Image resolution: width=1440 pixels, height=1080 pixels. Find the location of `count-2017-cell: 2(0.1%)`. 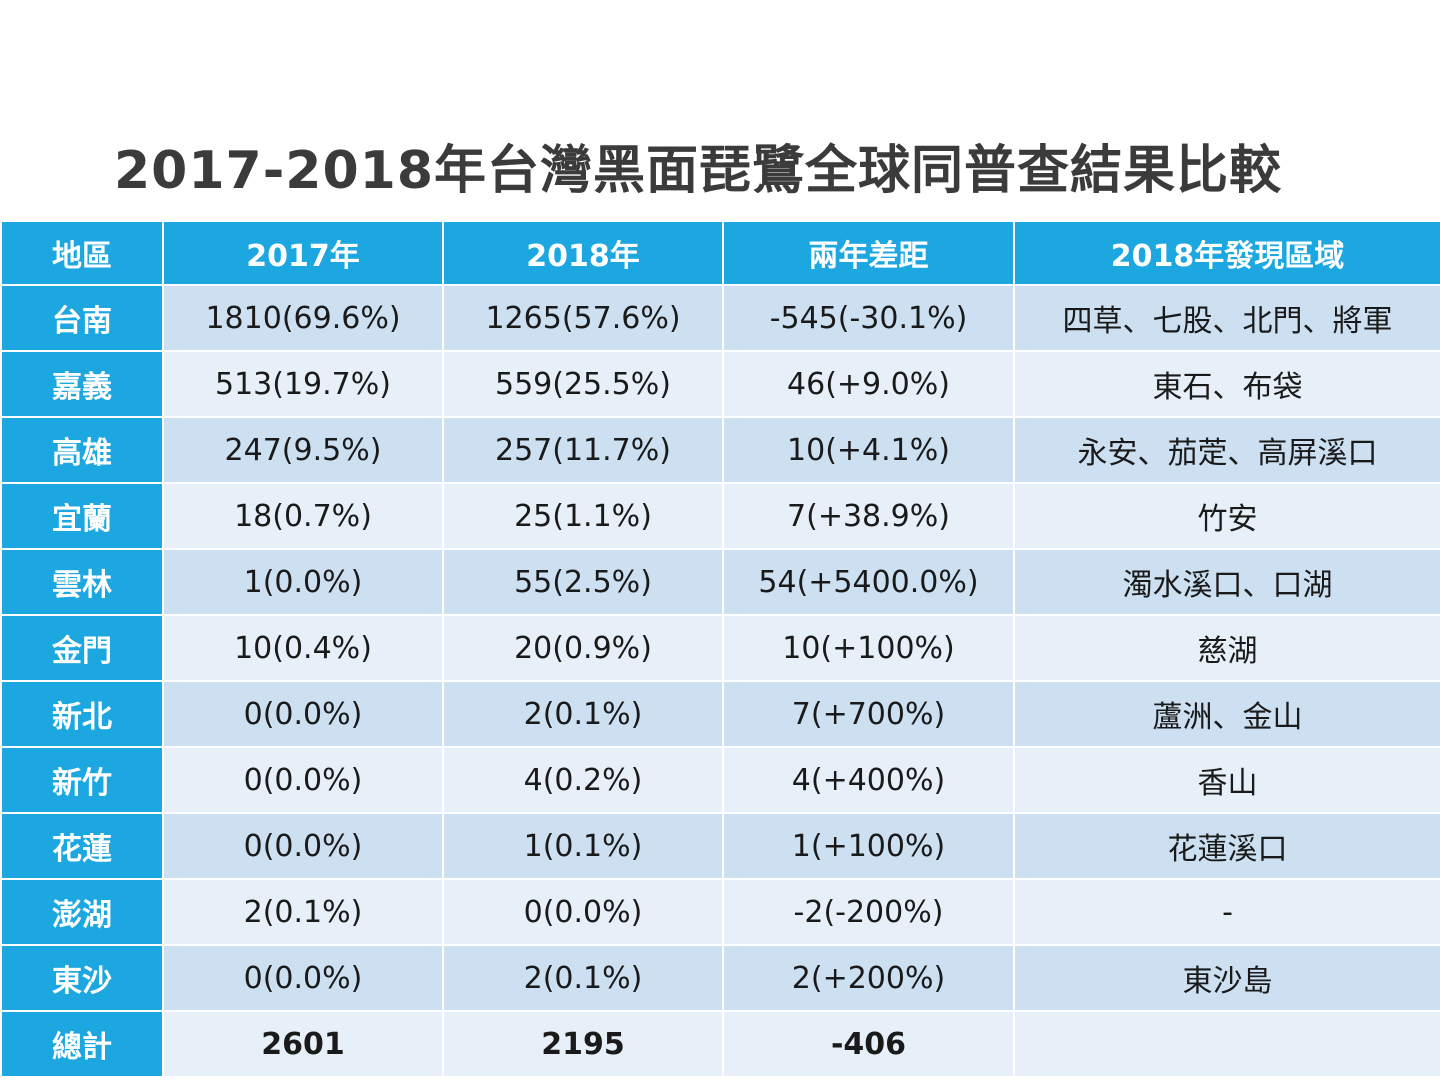

count-2017-cell: 2(0.1%) is located at coordinates (303, 912).